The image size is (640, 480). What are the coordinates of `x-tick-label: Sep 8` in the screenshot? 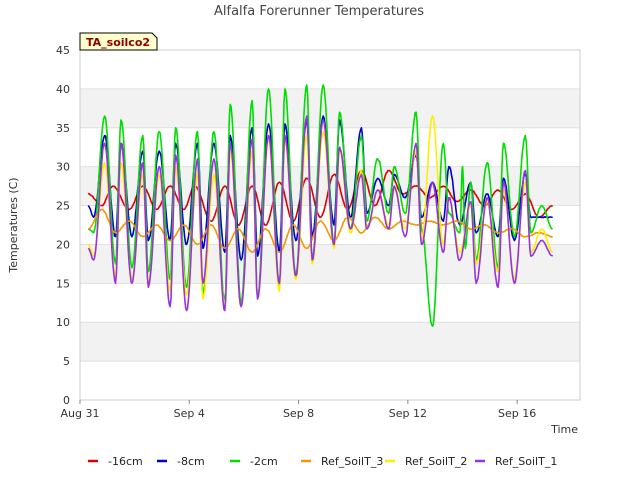 It's located at (298, 413).